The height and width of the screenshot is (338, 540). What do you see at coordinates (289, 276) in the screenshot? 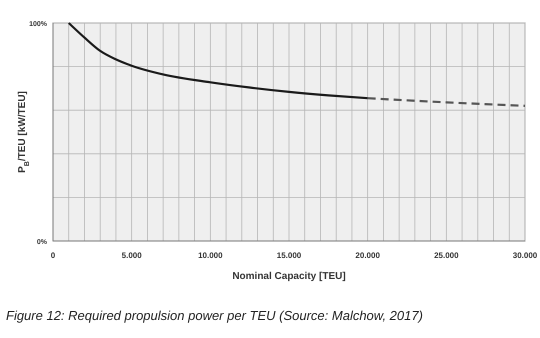
I see `x-axis-title: Nominal Capacity [TEU]` at bounding box center [289, 276].